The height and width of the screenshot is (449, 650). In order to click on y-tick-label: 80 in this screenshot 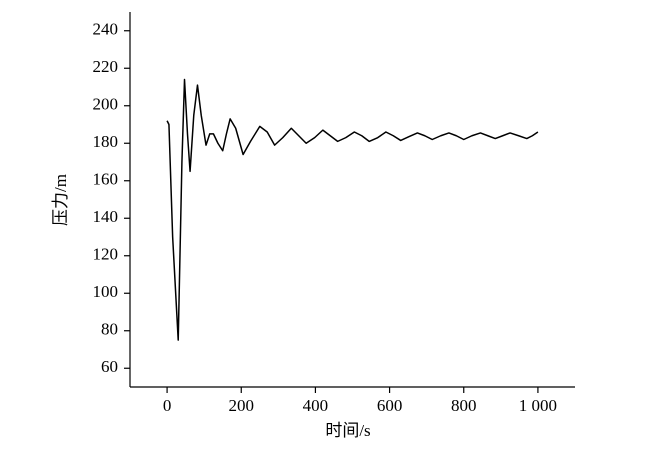, I will do `click(109, 329)`.